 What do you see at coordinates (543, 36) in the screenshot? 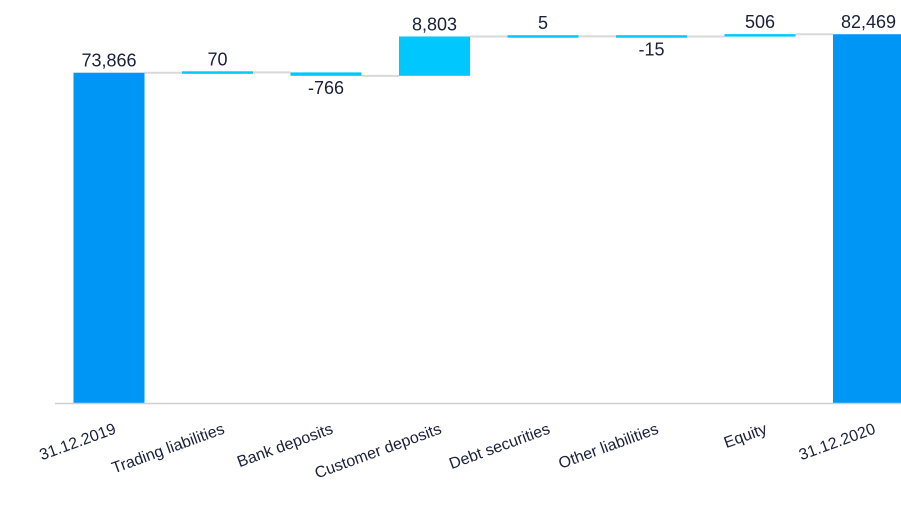
I see `bar-debt-securities` at bounding box center [543, 36].